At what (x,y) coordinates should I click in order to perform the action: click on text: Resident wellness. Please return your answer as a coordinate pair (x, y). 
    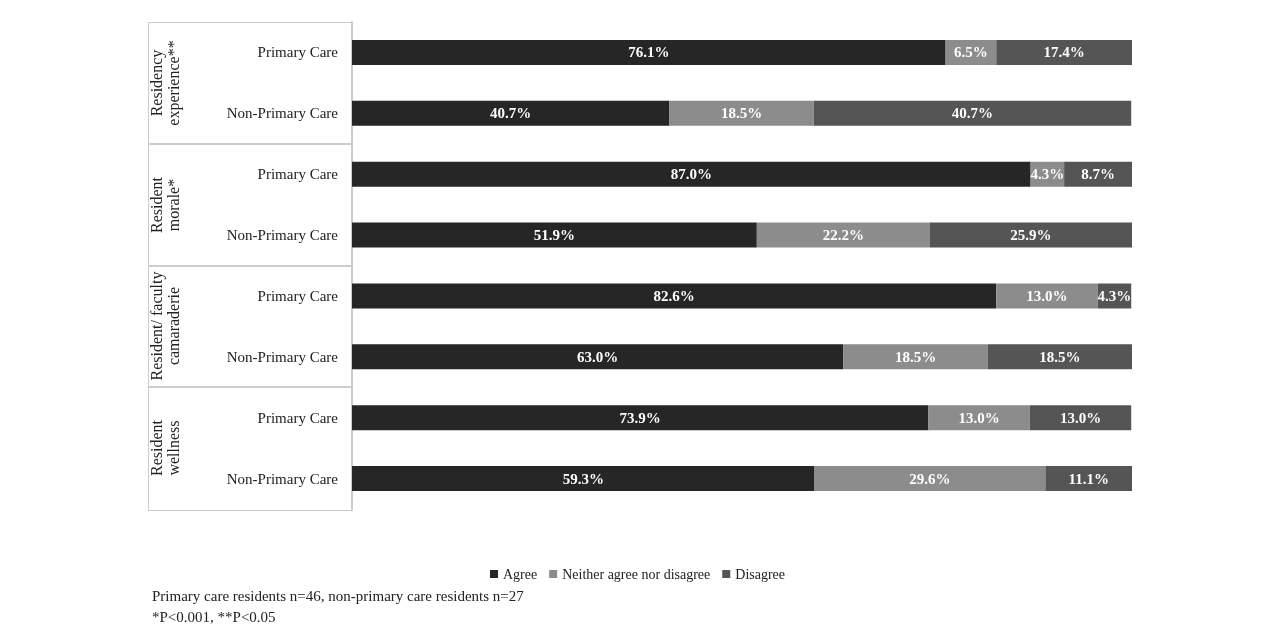
    Looking at the image, I should click on (165, 449).